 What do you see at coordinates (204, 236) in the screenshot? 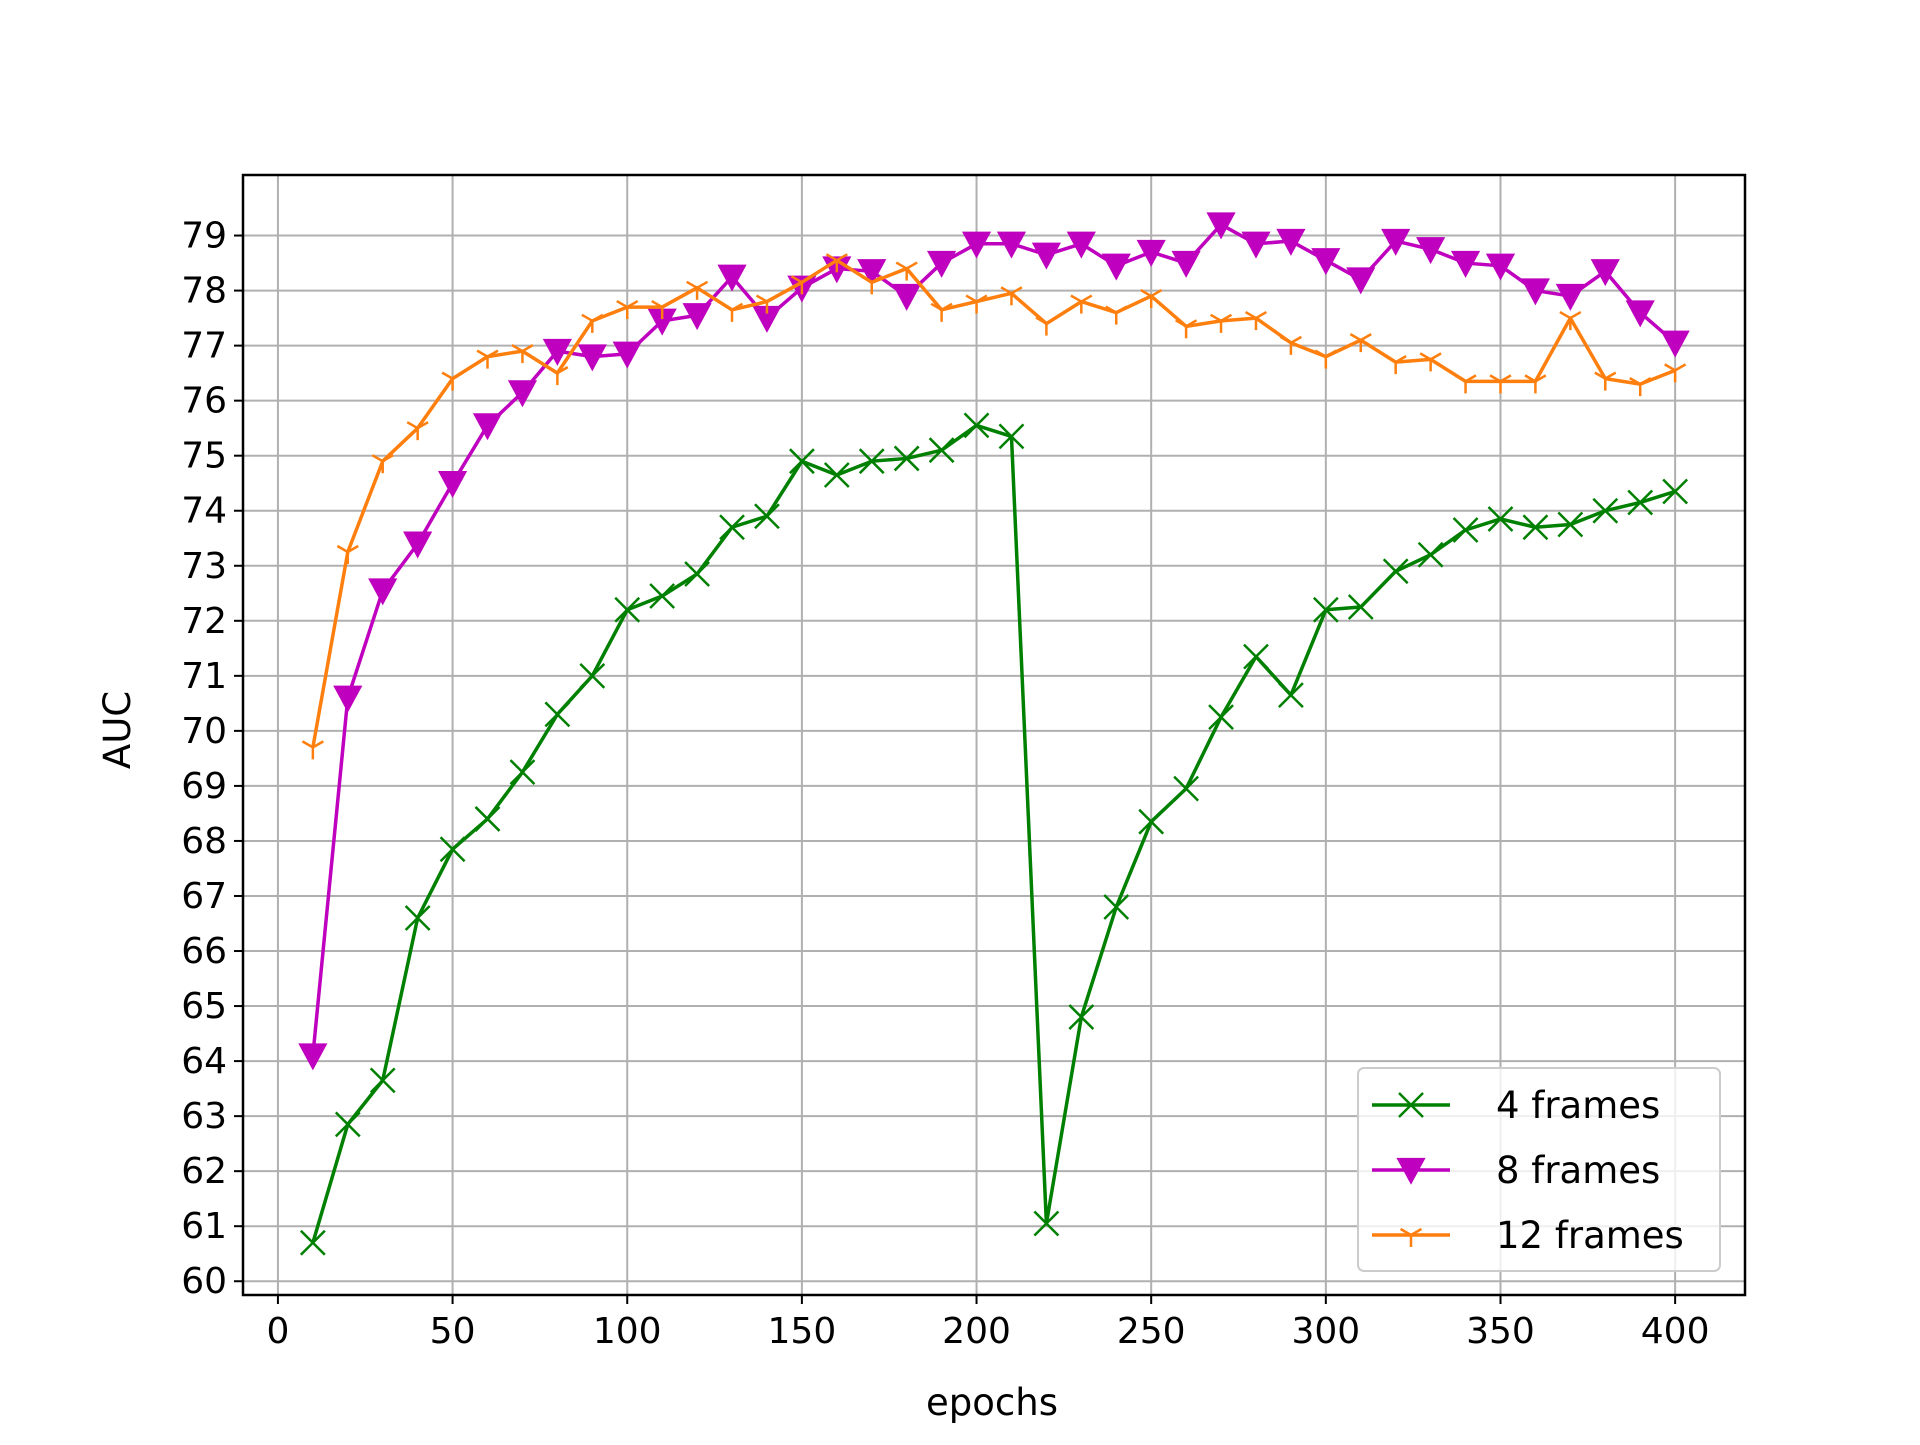
I see `y-tick-label: 79` at bounding box center [204, 236].